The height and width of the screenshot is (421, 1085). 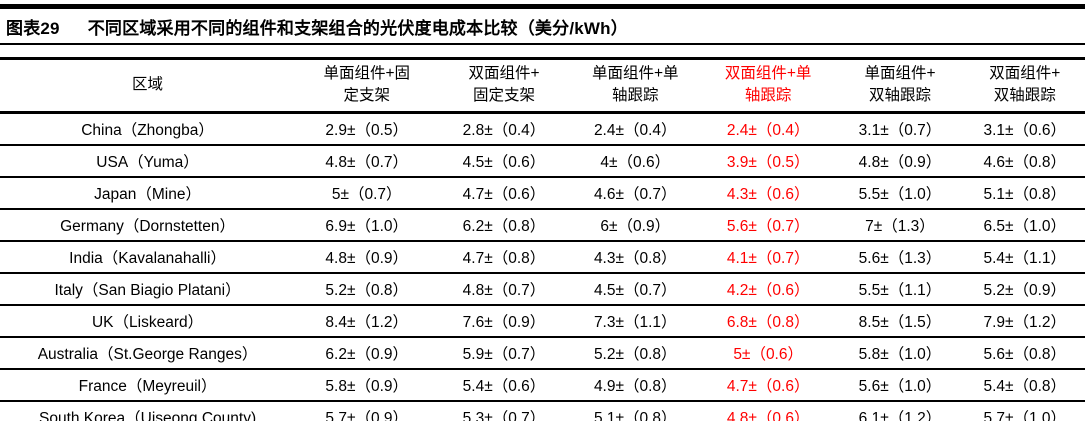 I want to click on lcoe-value-cell: 5.4±（1.1）, so click(x=1024, y=257).